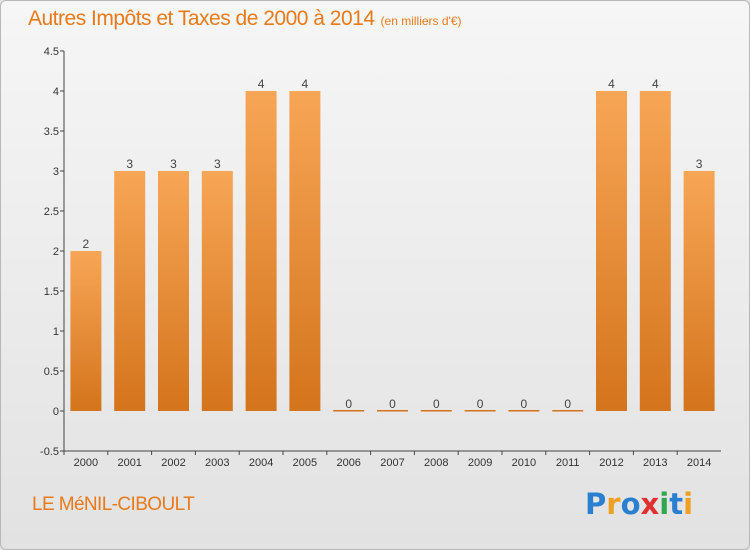 Image resolution: width=750 pixels, height=550 pixels. Describe the element at coordinates (129, 463) in the screenshot. I see `x-tick-label: 2001` at that location.